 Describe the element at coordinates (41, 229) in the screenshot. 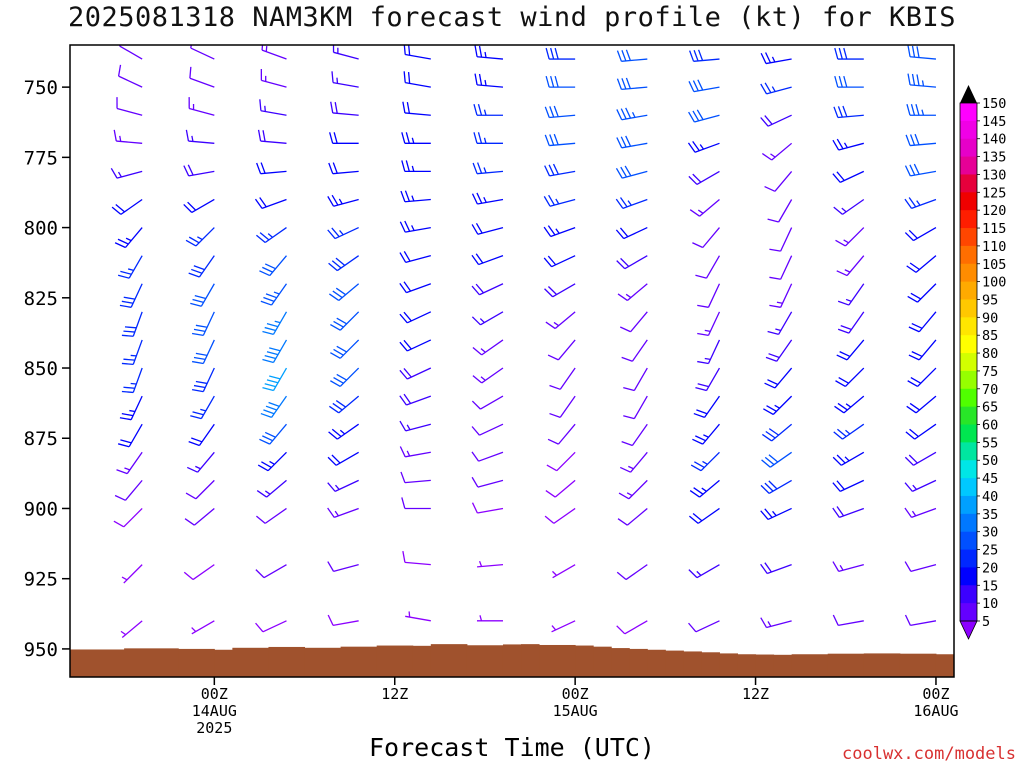

I see `y-tick-label: 800` at that location.